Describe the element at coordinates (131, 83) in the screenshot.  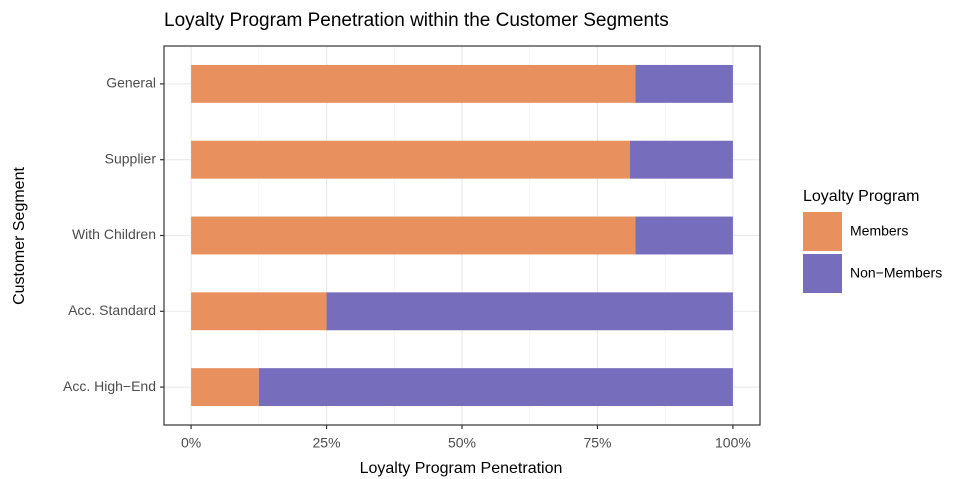
I see `y-tick-label: General` at that location.